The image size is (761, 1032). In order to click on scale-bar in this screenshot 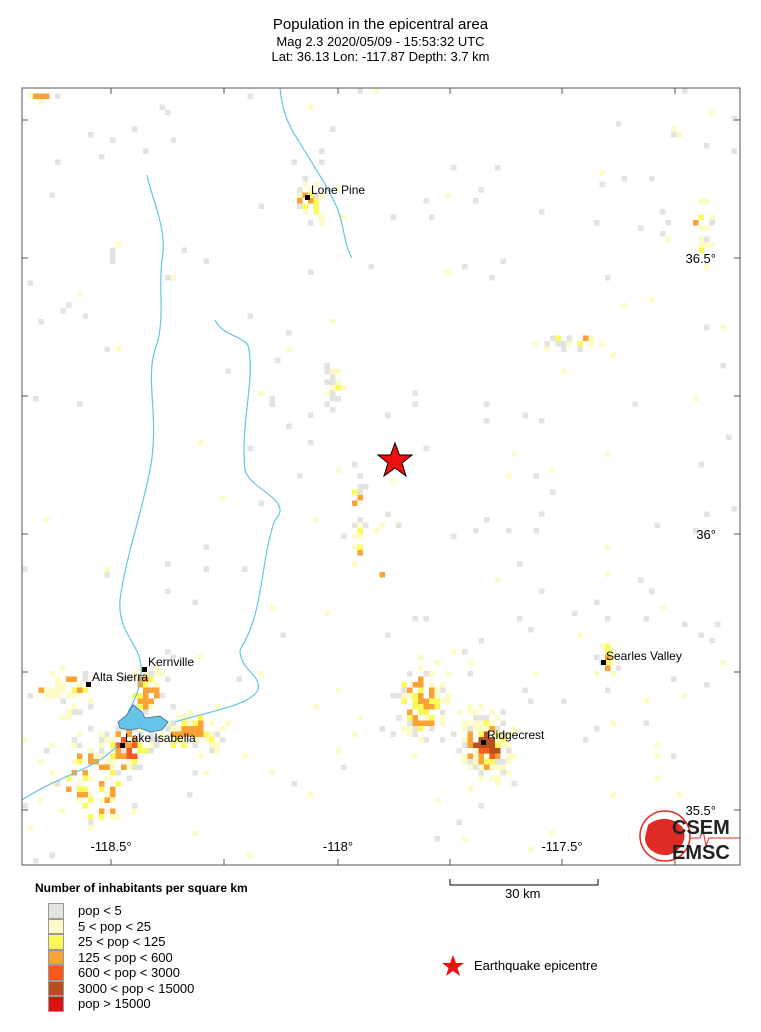, I will do `click(524, 882)`.